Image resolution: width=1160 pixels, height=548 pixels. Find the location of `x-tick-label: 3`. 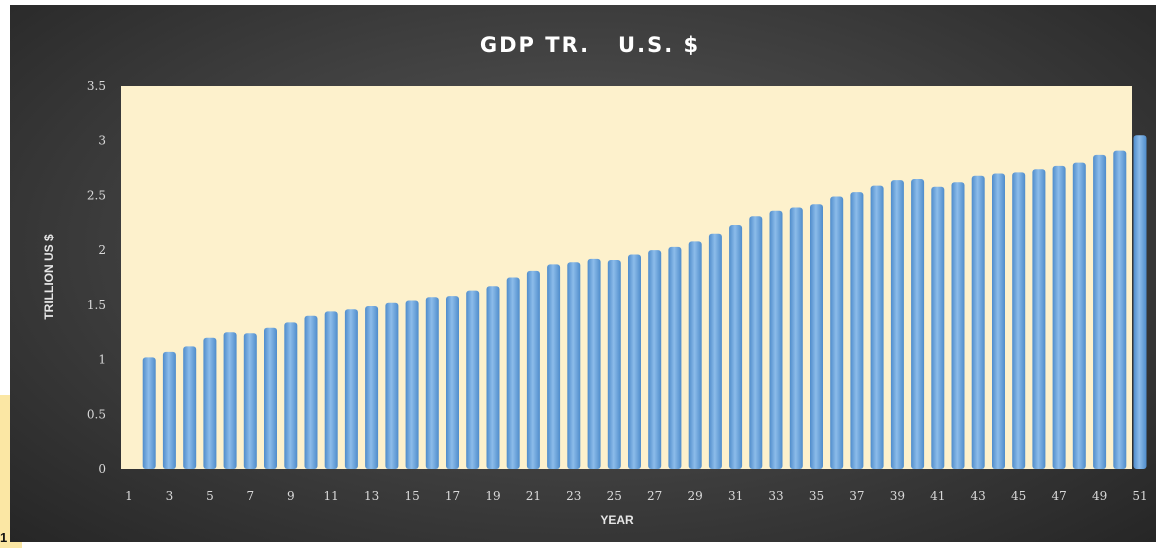

x-tick-label: 3 is located at coordinates (170, 496).